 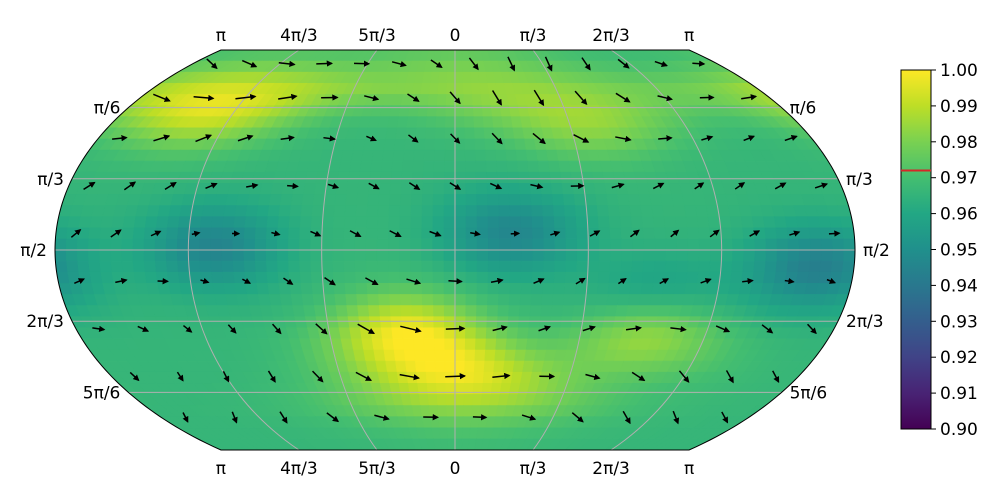 I want to click on colorbar-tick-label: 0.94, so click(x=959, y=286).